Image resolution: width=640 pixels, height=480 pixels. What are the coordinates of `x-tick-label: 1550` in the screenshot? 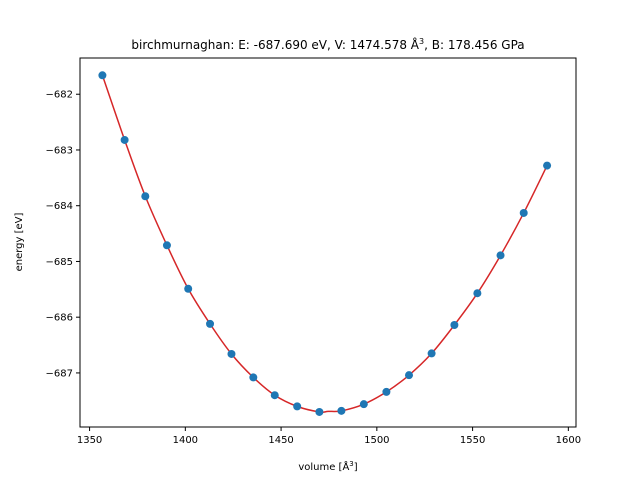 It's located at (472, 440).